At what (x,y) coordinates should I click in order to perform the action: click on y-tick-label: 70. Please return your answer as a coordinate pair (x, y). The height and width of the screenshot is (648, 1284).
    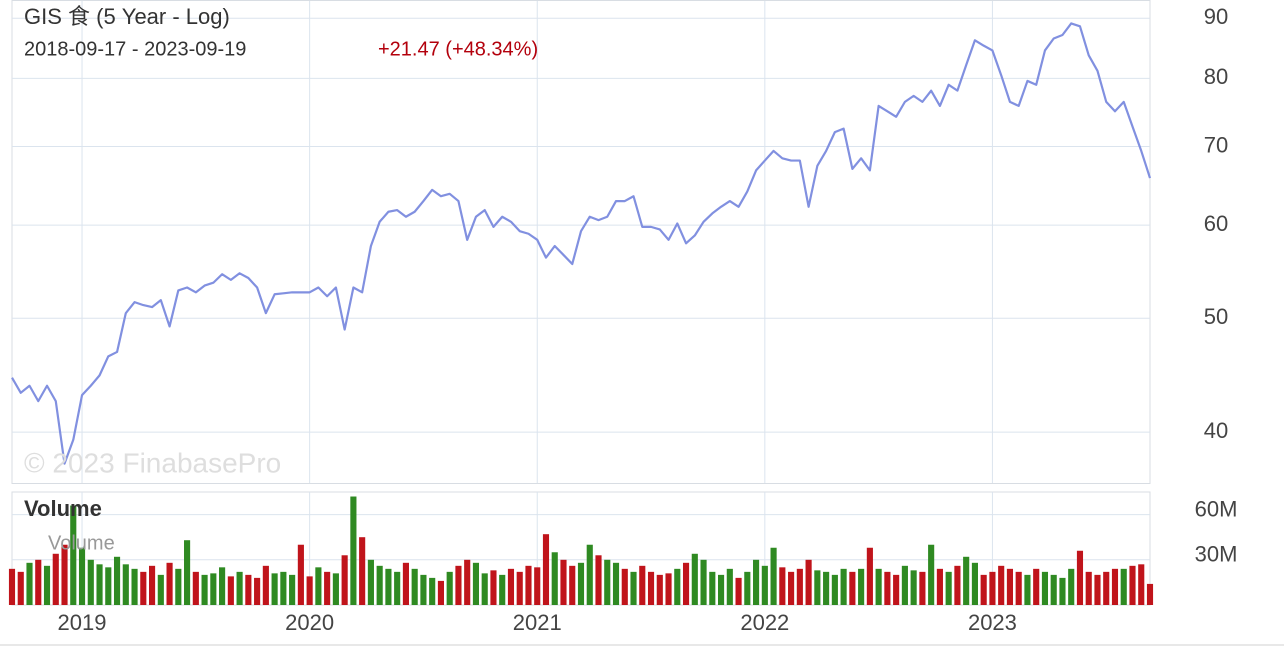
    Looking at the image, I should click on (1216, 144).